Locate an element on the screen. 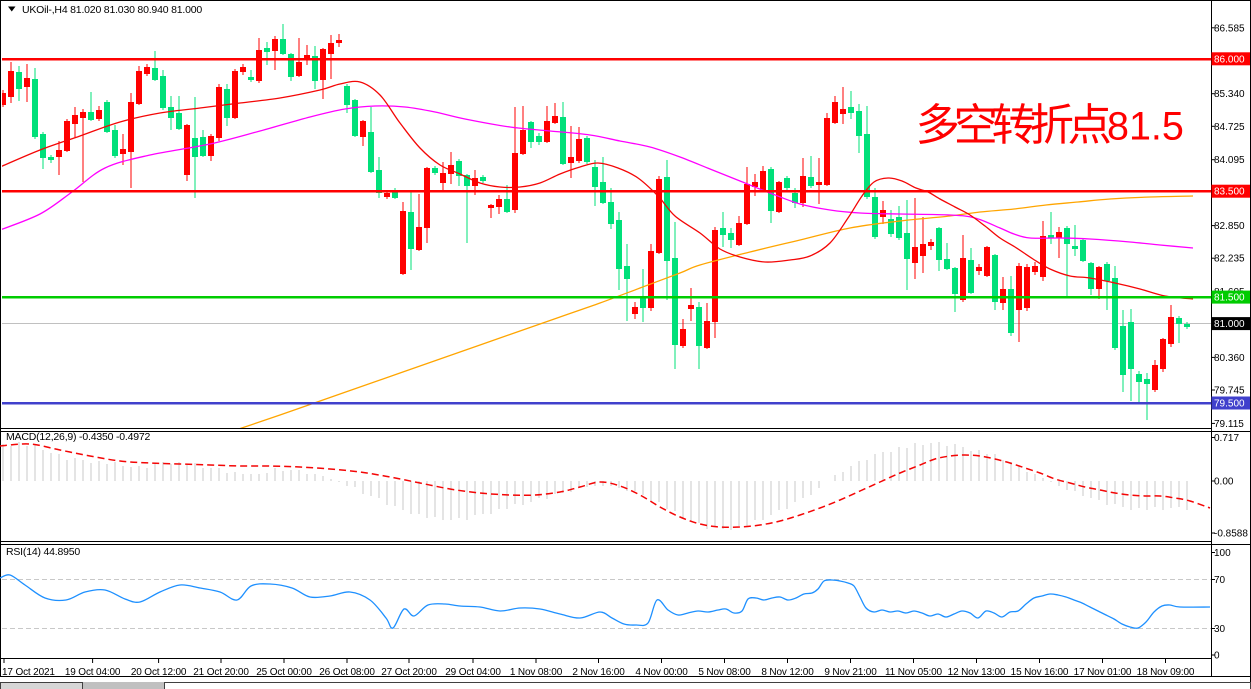  svg-text: 29 Oct 04:00 is located at coordinates (473, 672).